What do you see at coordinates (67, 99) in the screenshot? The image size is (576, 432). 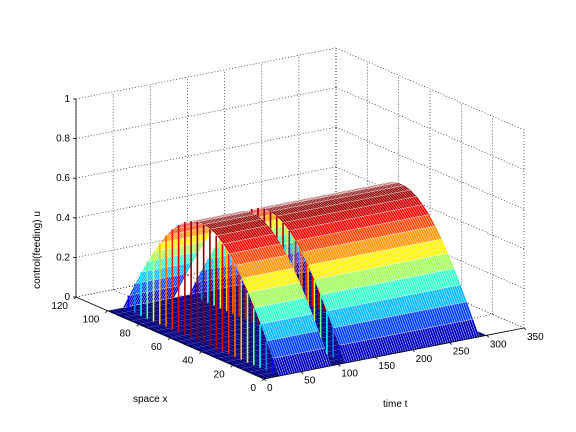 I see `z-tick-label: 1` at bounding box center [67, 99].